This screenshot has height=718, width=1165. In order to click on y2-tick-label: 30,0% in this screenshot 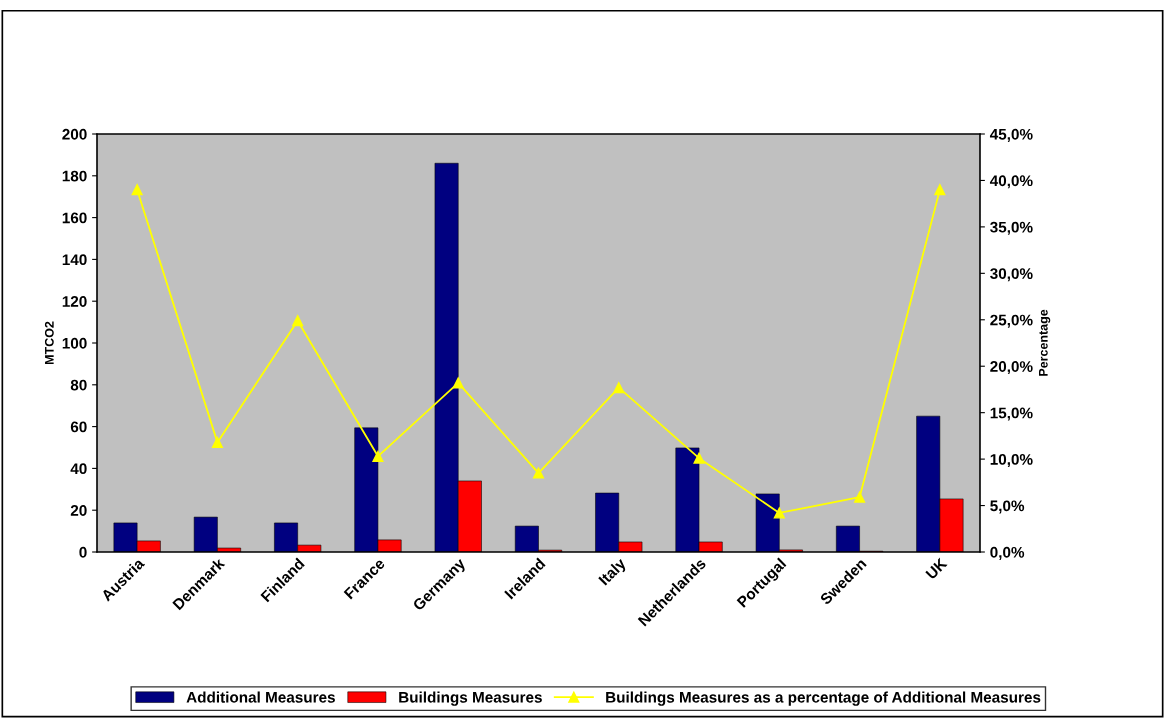, I will do `click(1011, 275)`.